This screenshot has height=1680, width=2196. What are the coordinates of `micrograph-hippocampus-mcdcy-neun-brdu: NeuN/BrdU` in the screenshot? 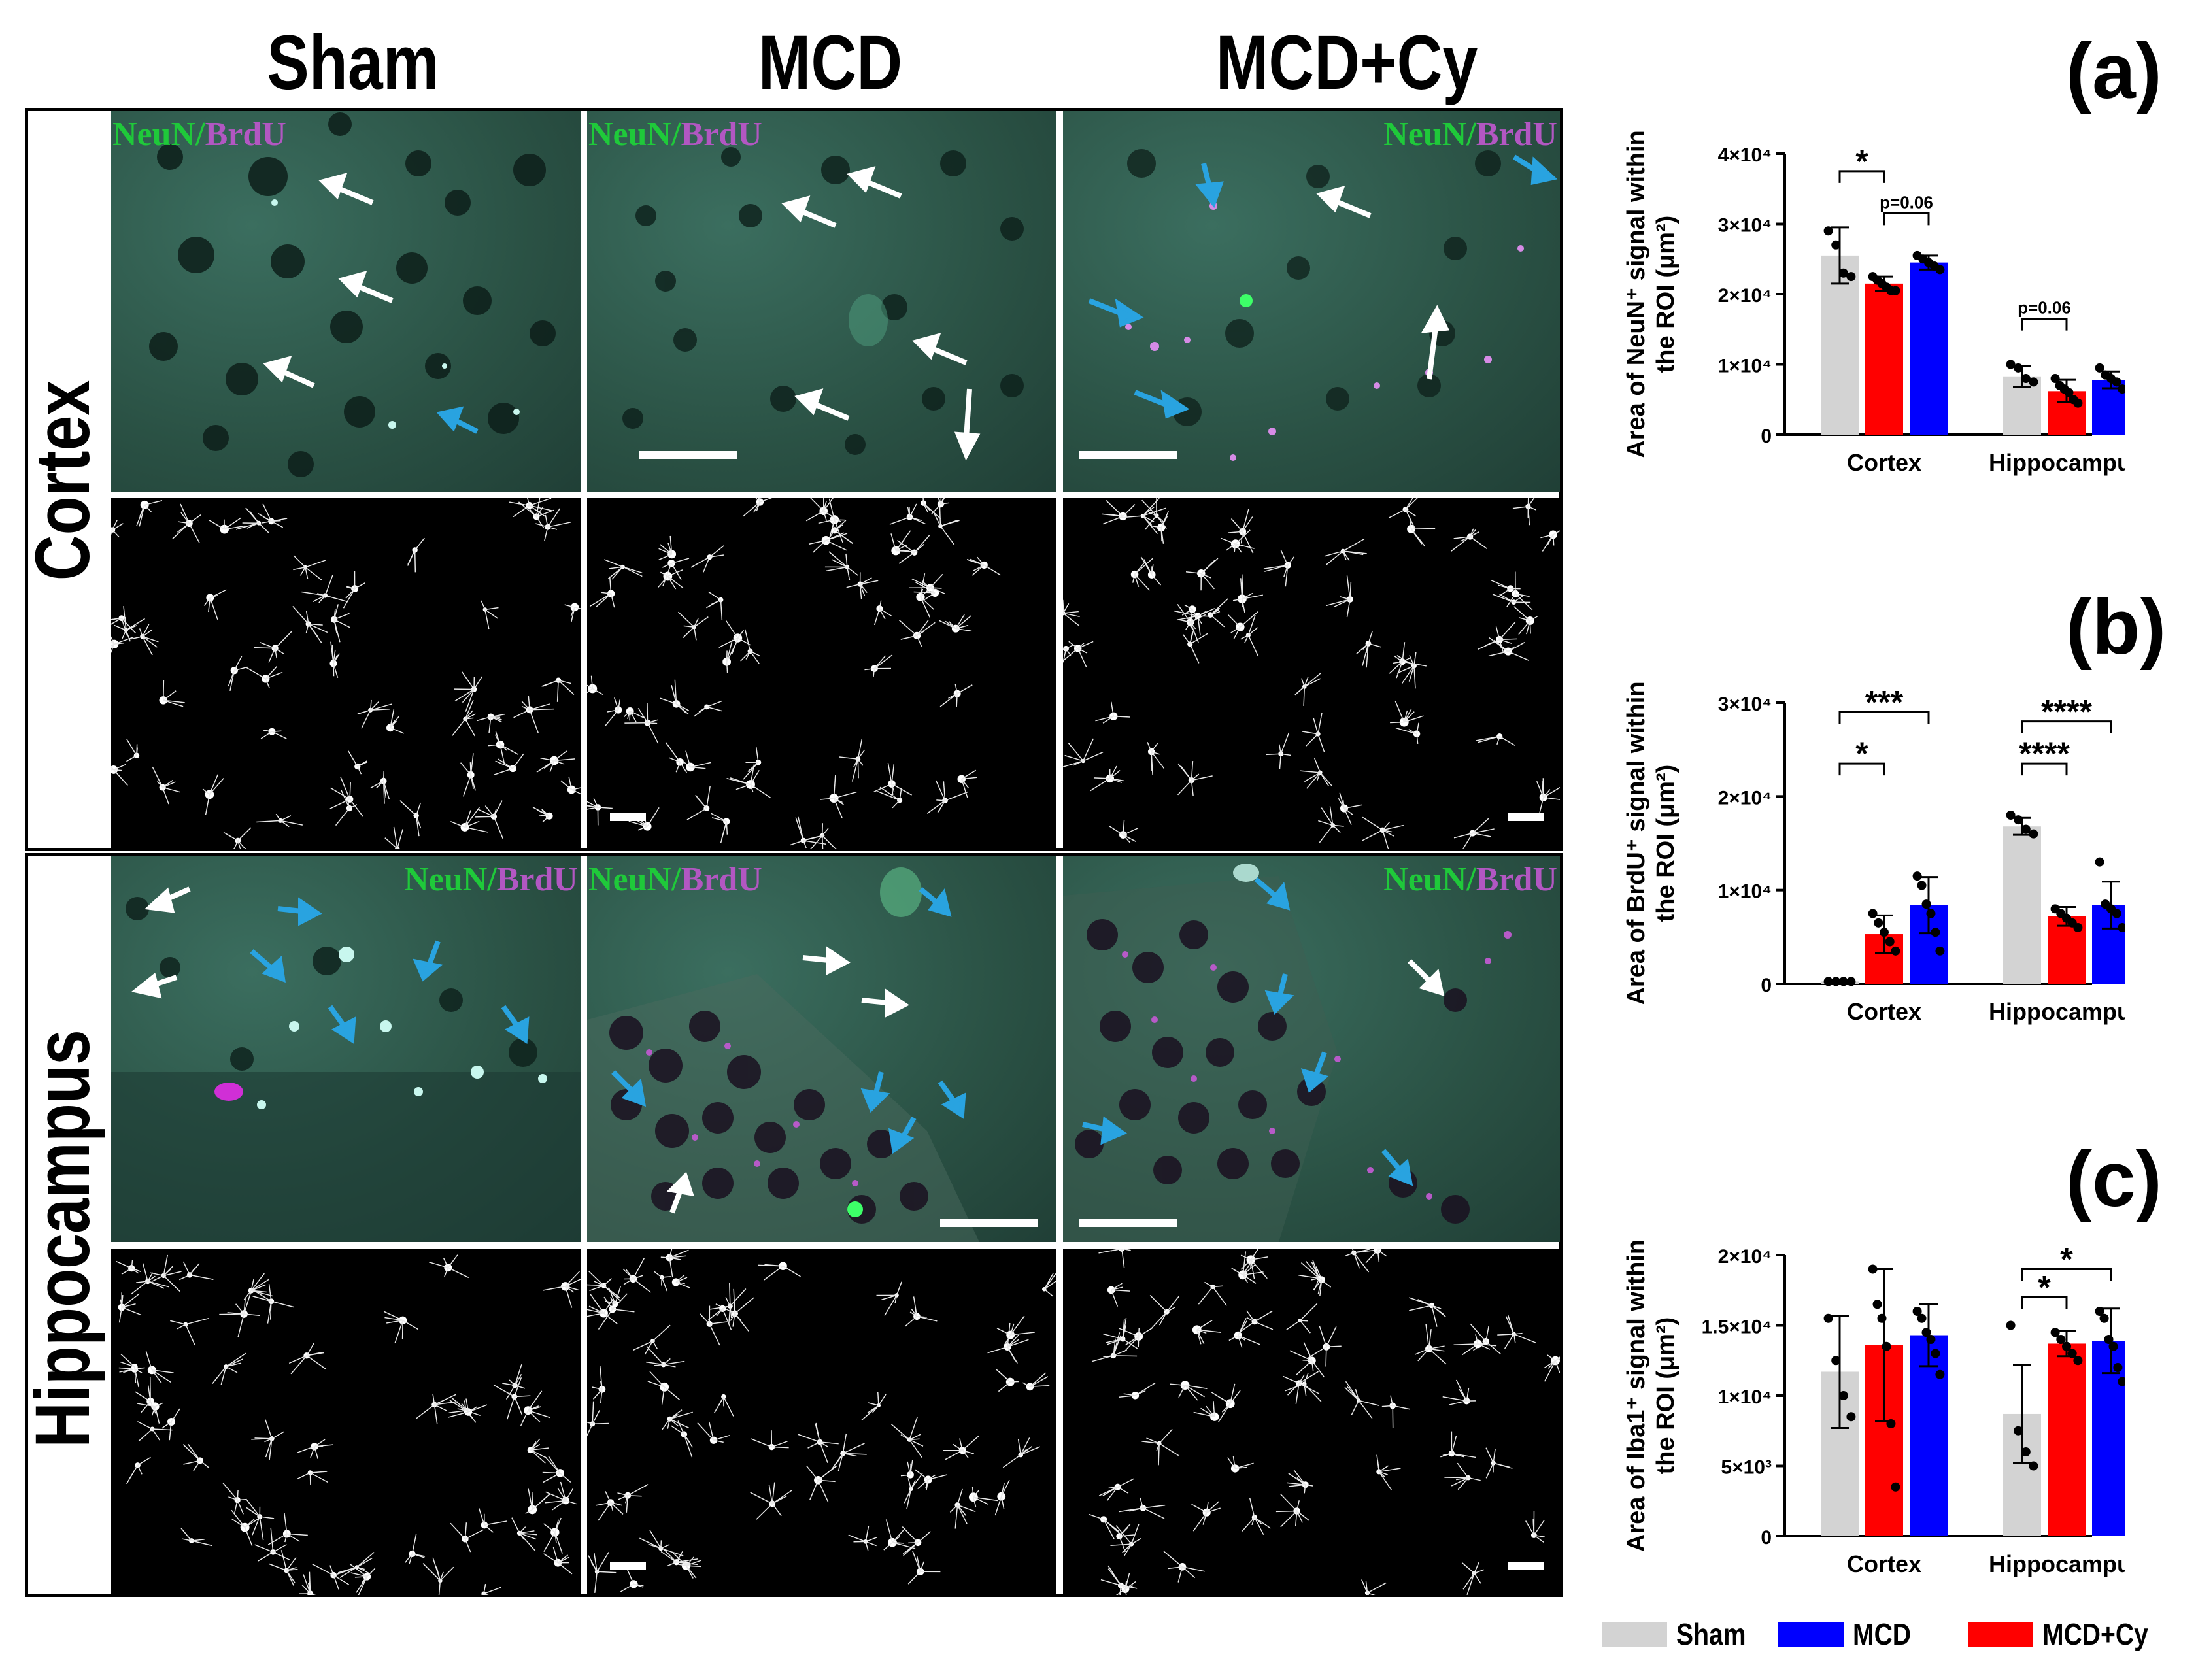 It's located at (1311, 1049).